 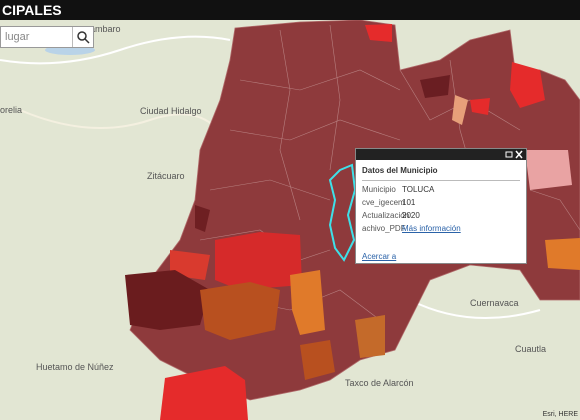 I want to click on field-value: TOLUCA, so click(x=418, y=189).